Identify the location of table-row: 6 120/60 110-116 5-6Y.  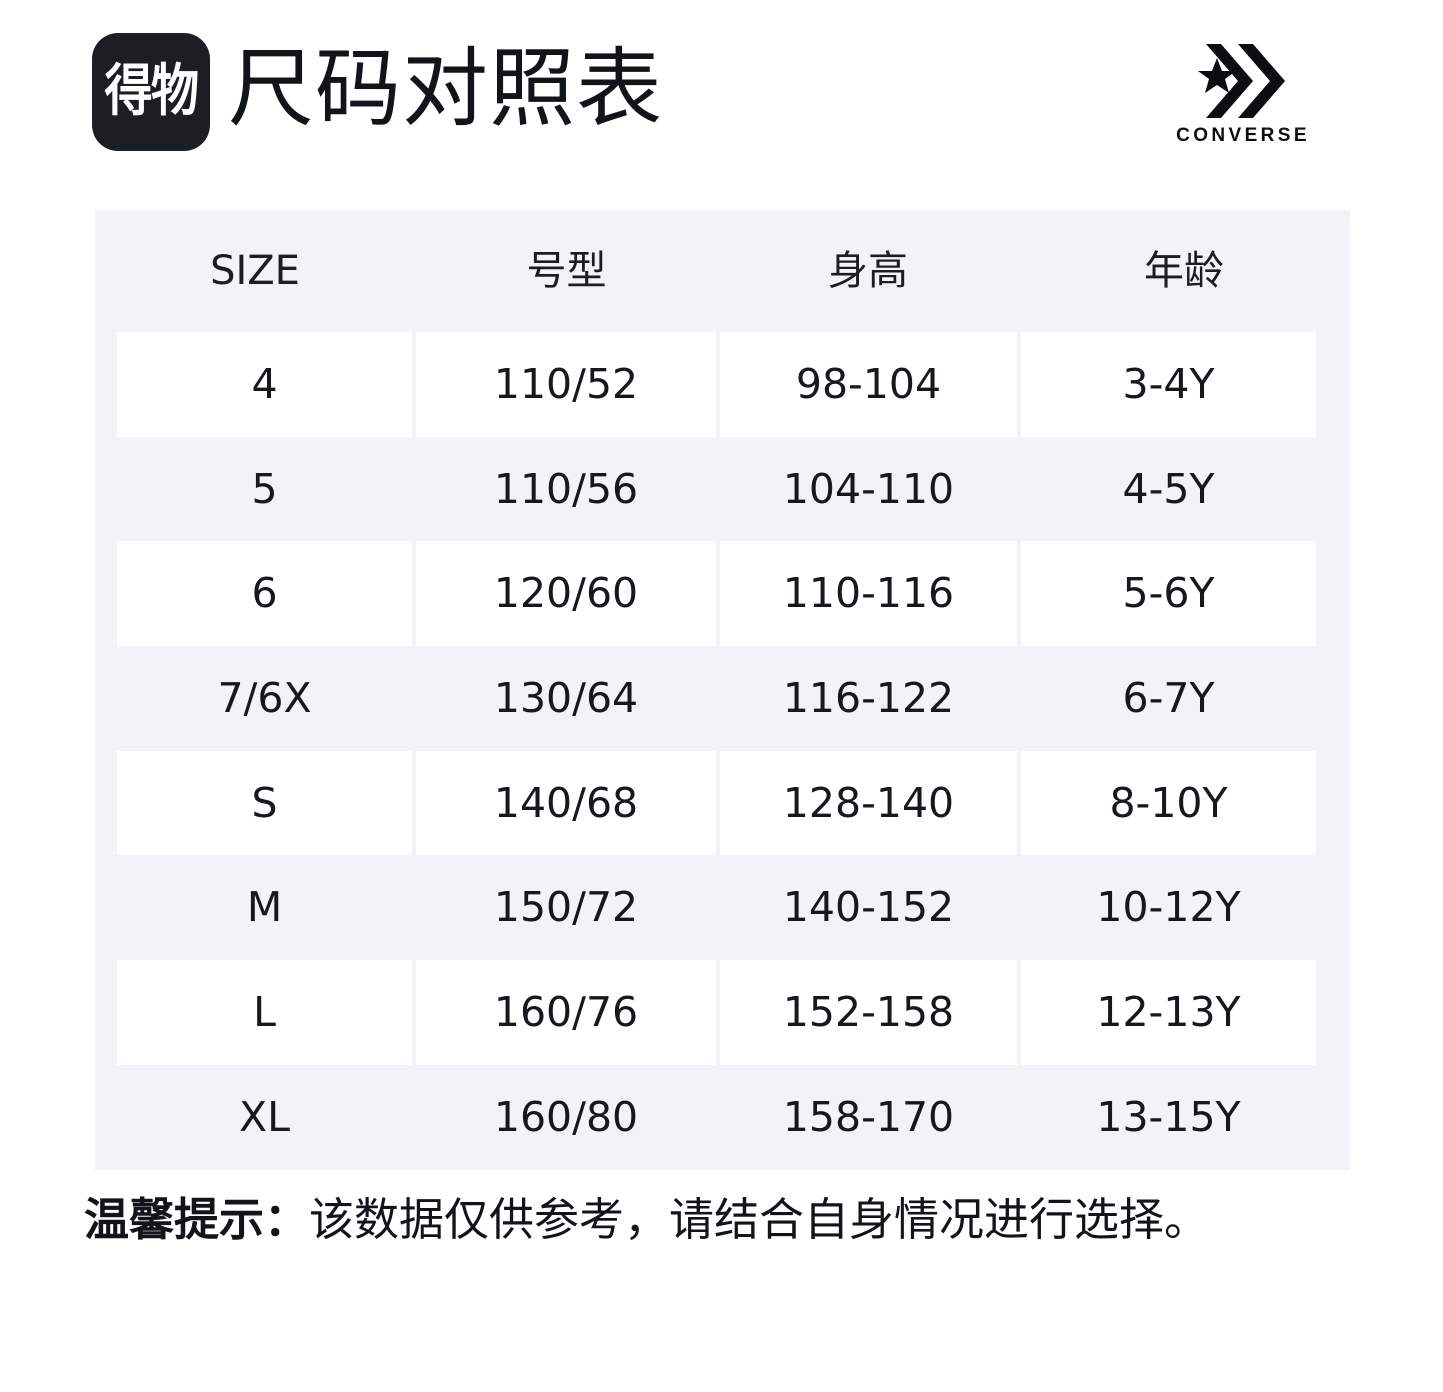
(722, 594).